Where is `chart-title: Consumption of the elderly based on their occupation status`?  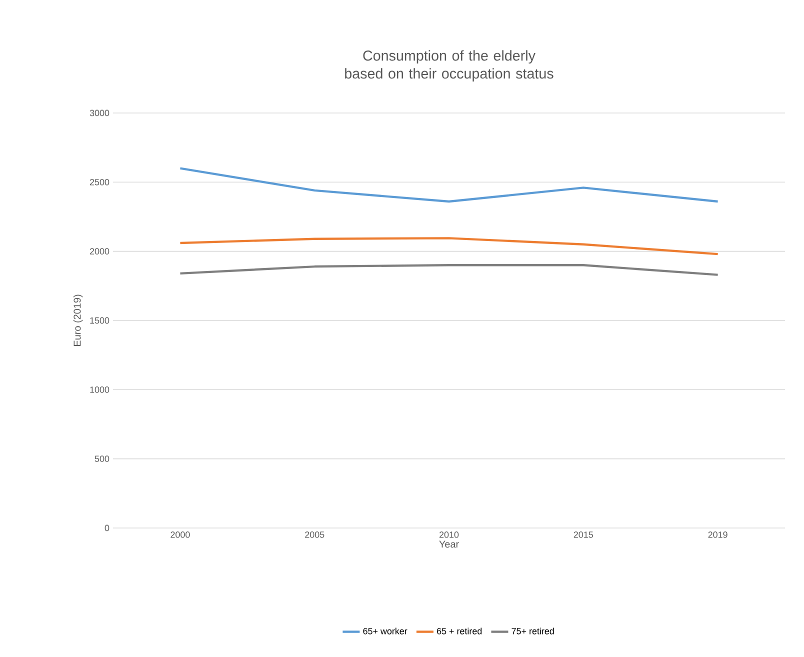
chart-title: Consumption of the elderly based on their occupation status is located at coordinates (449, 66).